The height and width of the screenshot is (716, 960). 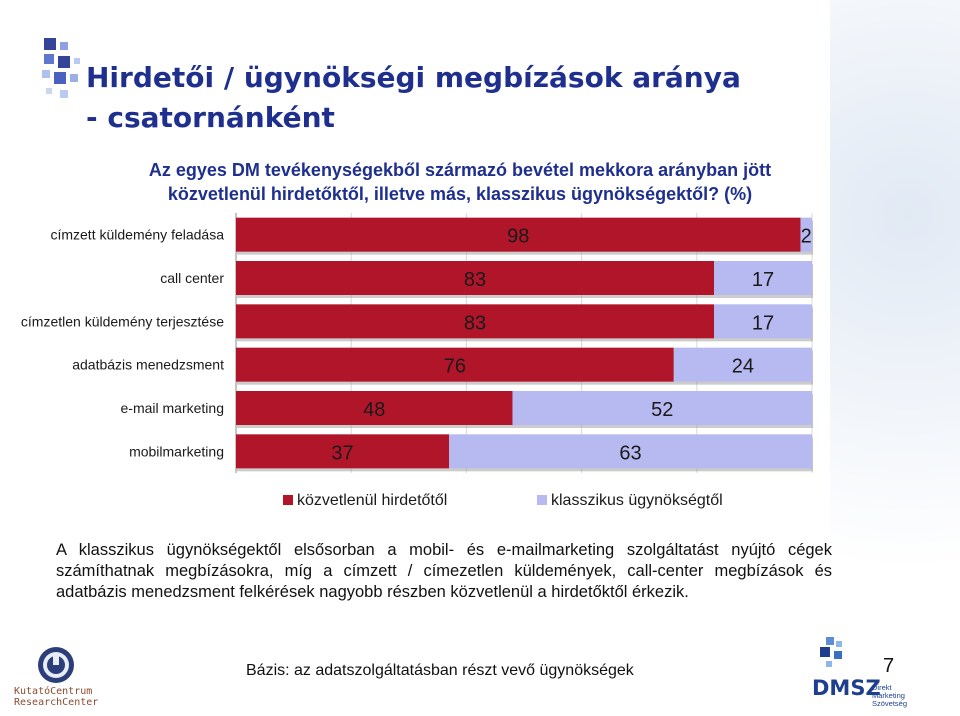 I want to click on data-label: 37, so click(x=342, y=453).